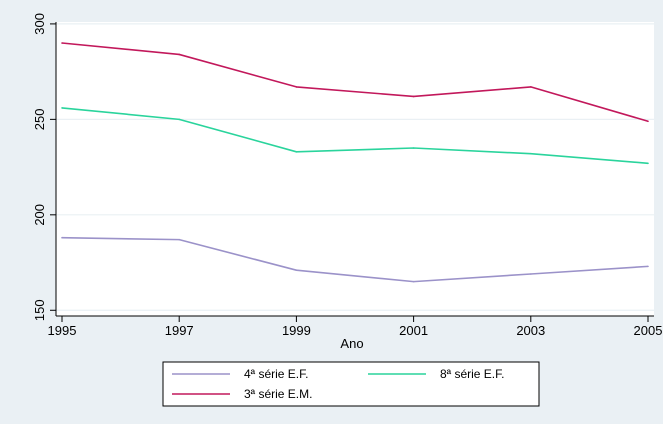 This screenshot has height=424, width=663. What do you see at coordinates (530, 330) in the screenshot?
I see `x-tick-label-4: 2003` at bounding box center [530, 330].